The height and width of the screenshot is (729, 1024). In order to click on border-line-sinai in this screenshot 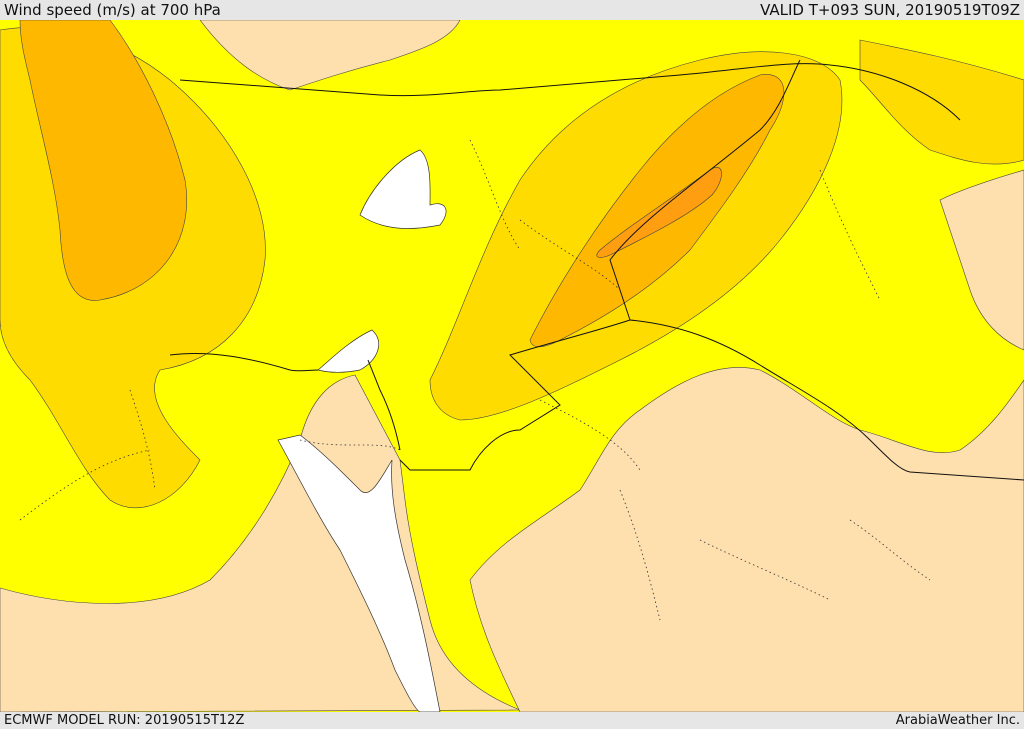, I will do `click(384, 405)`.